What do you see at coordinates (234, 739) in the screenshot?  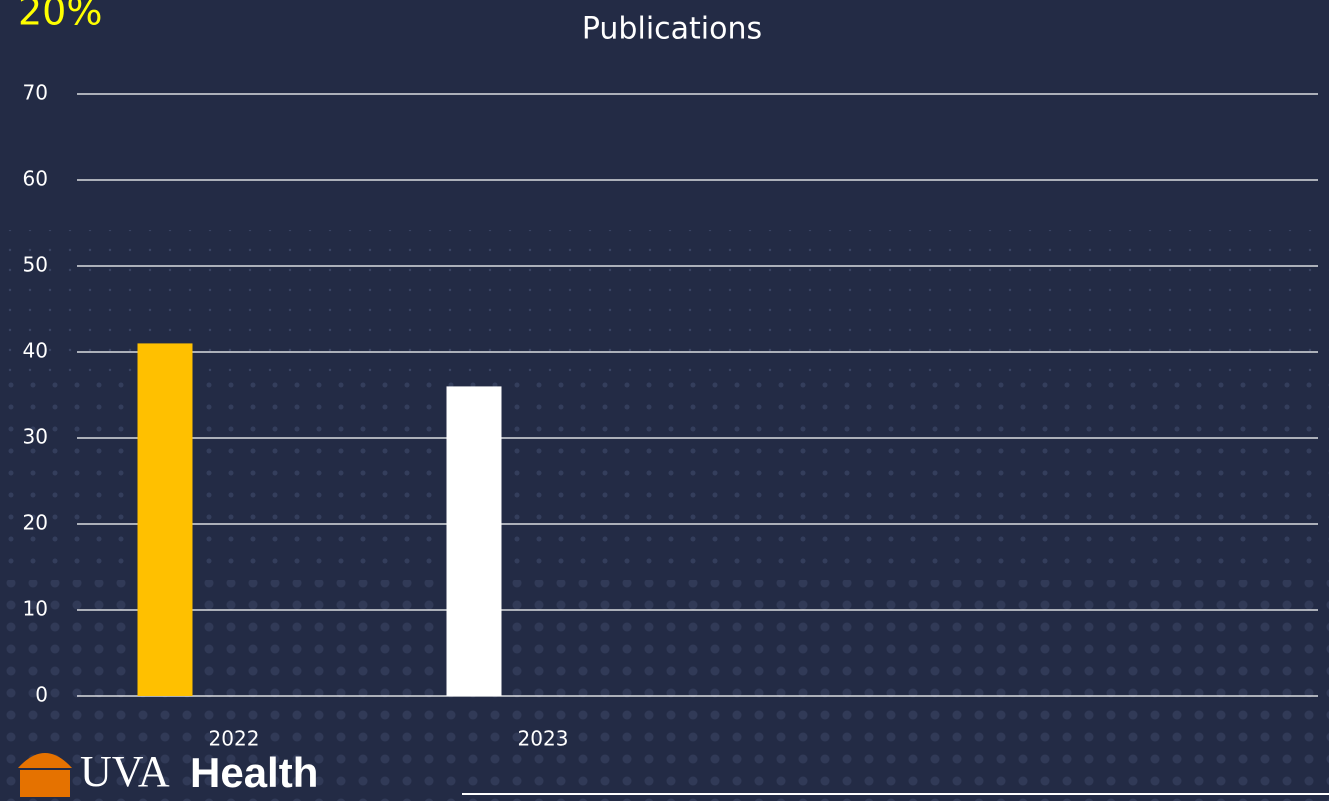 I see `x-tick-label: 2022` at bounding box center [234, 739].